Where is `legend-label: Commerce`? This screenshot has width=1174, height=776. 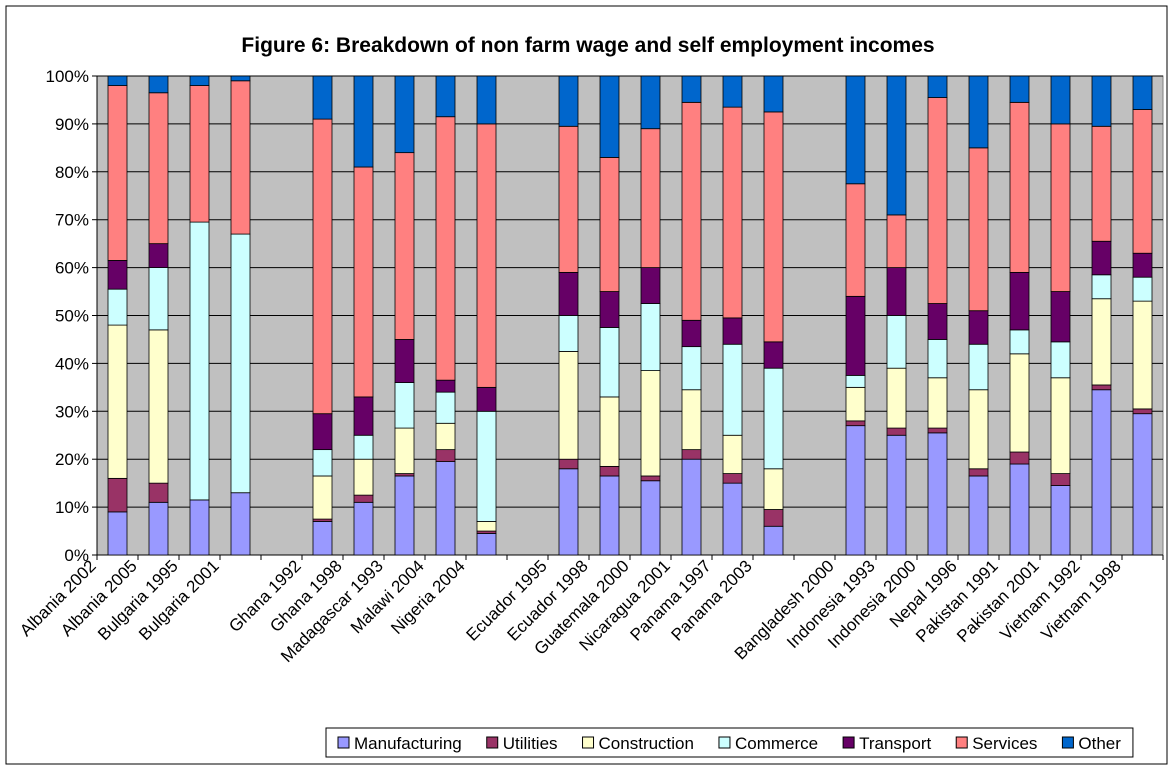
legend-label: Commerce is located at coordinates (776, 743).